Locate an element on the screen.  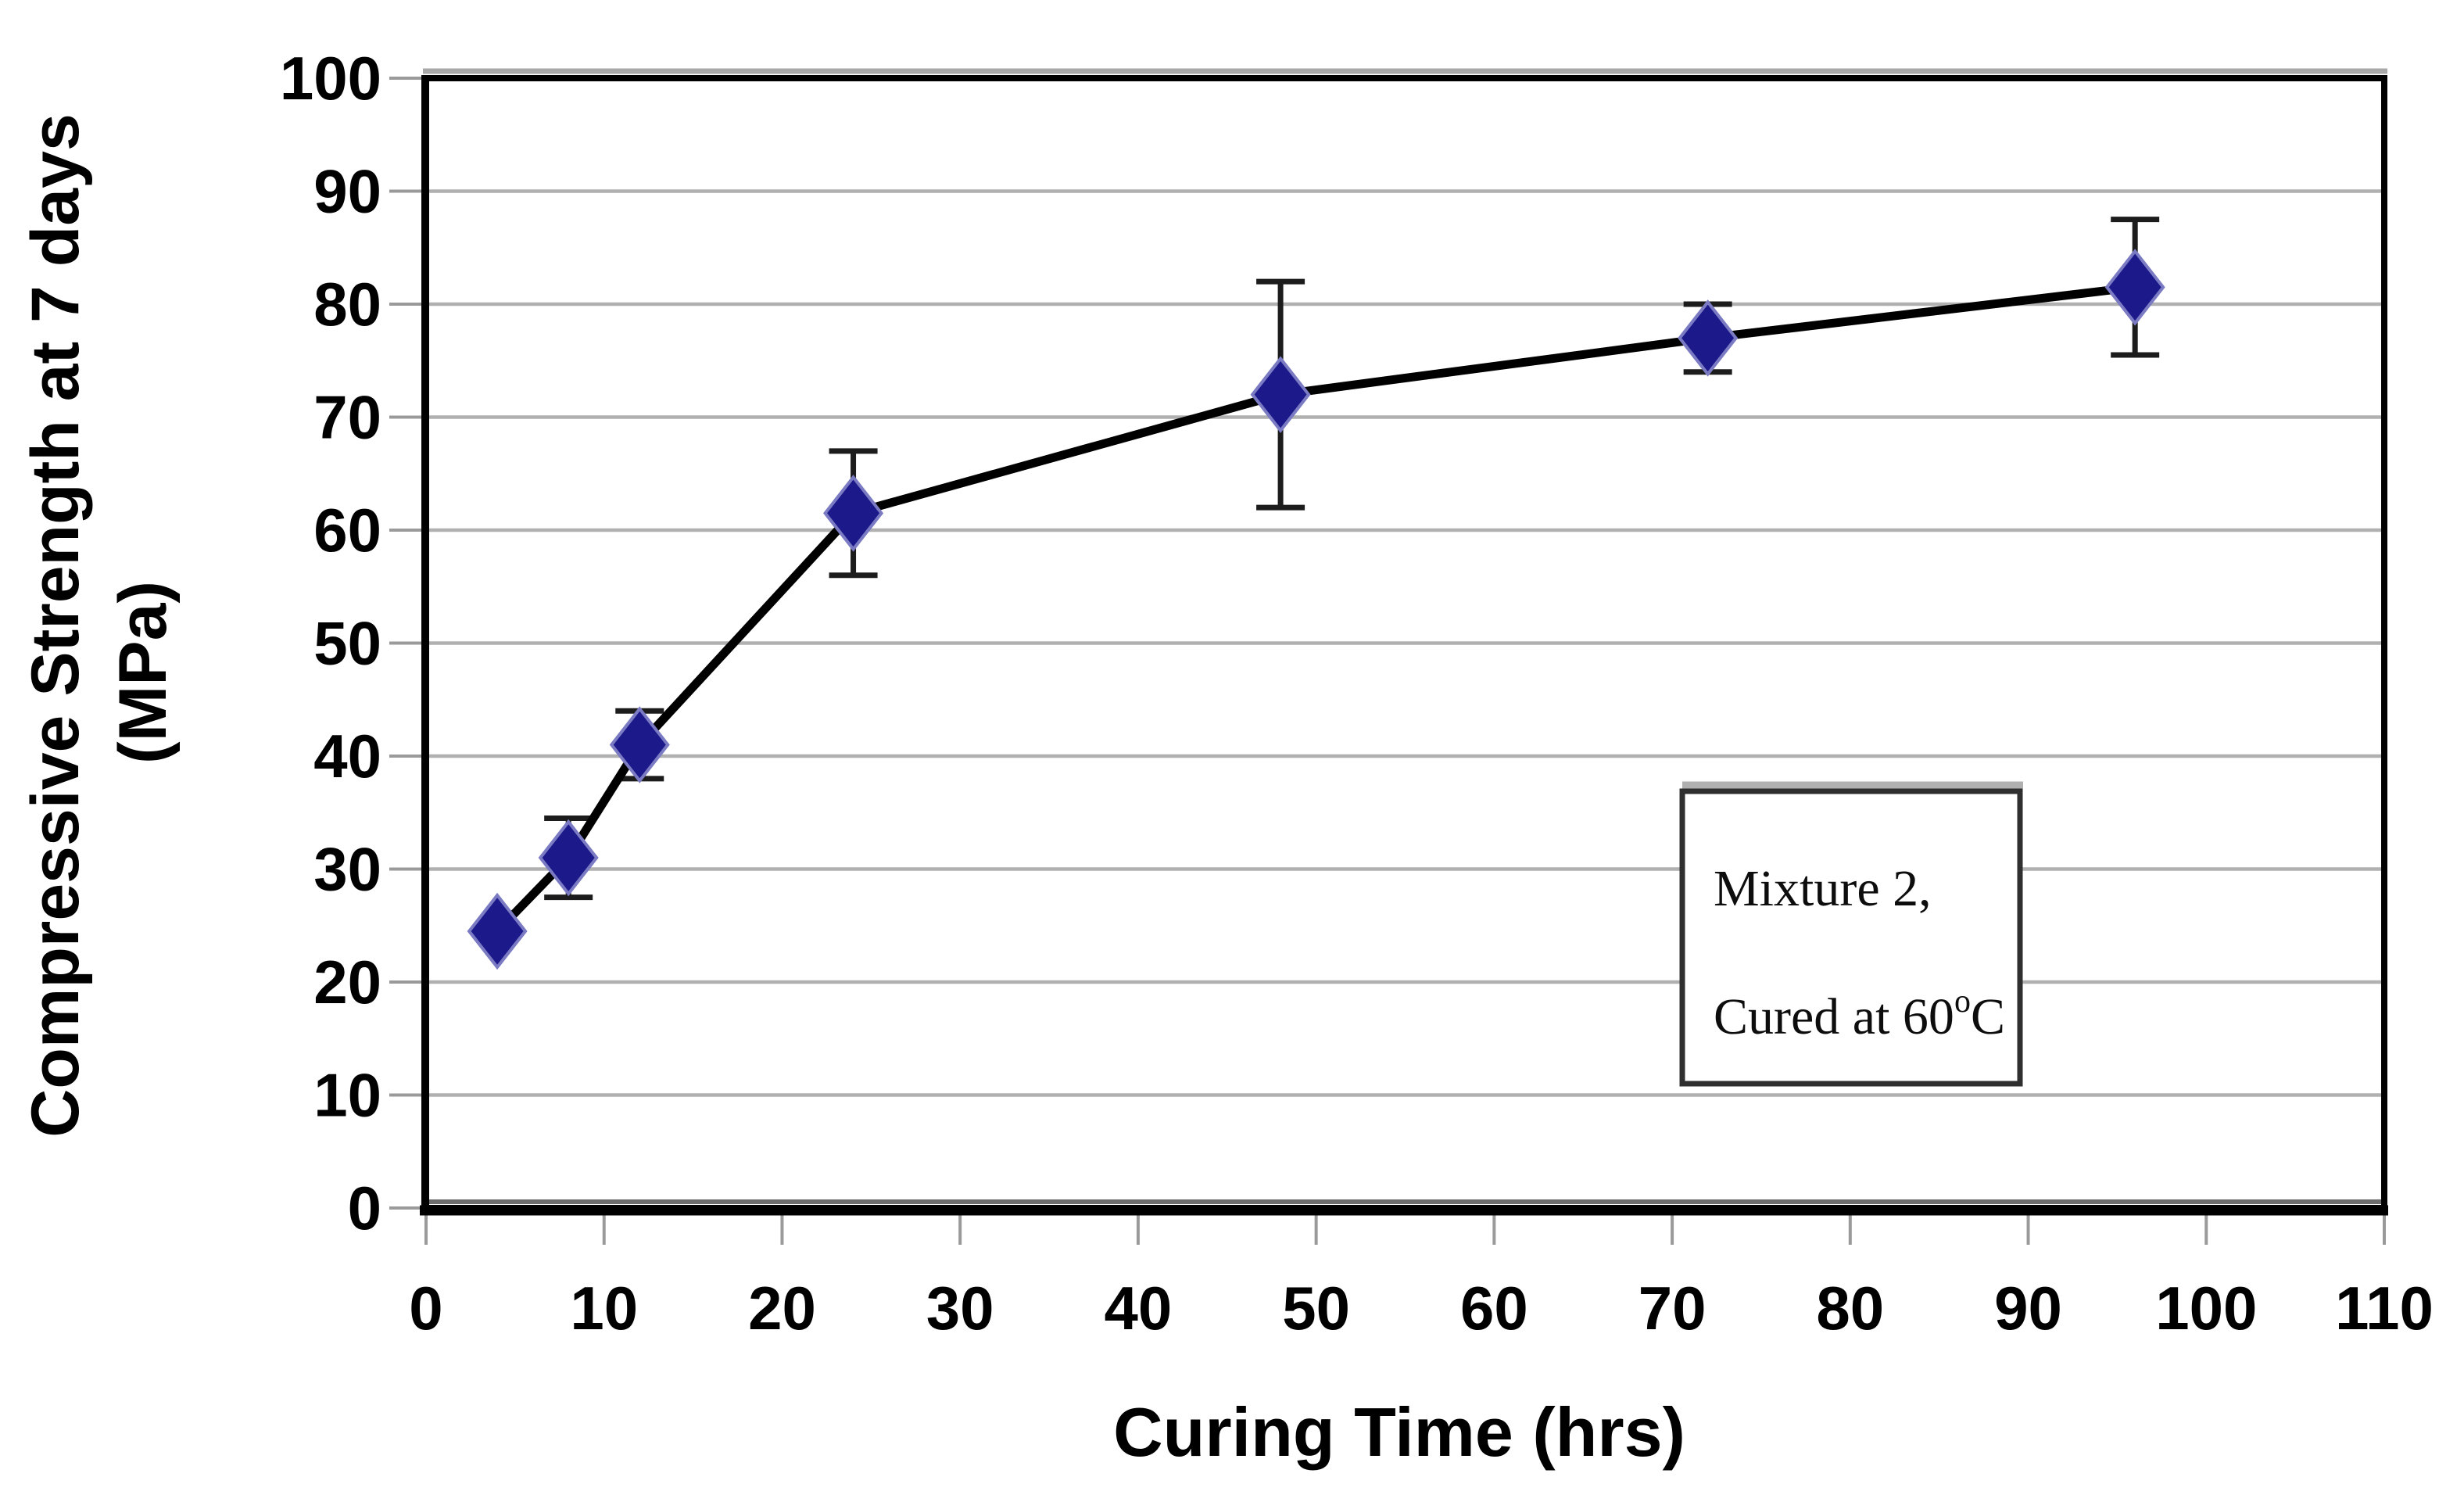
legend-degree-symbol: o is located at coordinates (1962, 1002).